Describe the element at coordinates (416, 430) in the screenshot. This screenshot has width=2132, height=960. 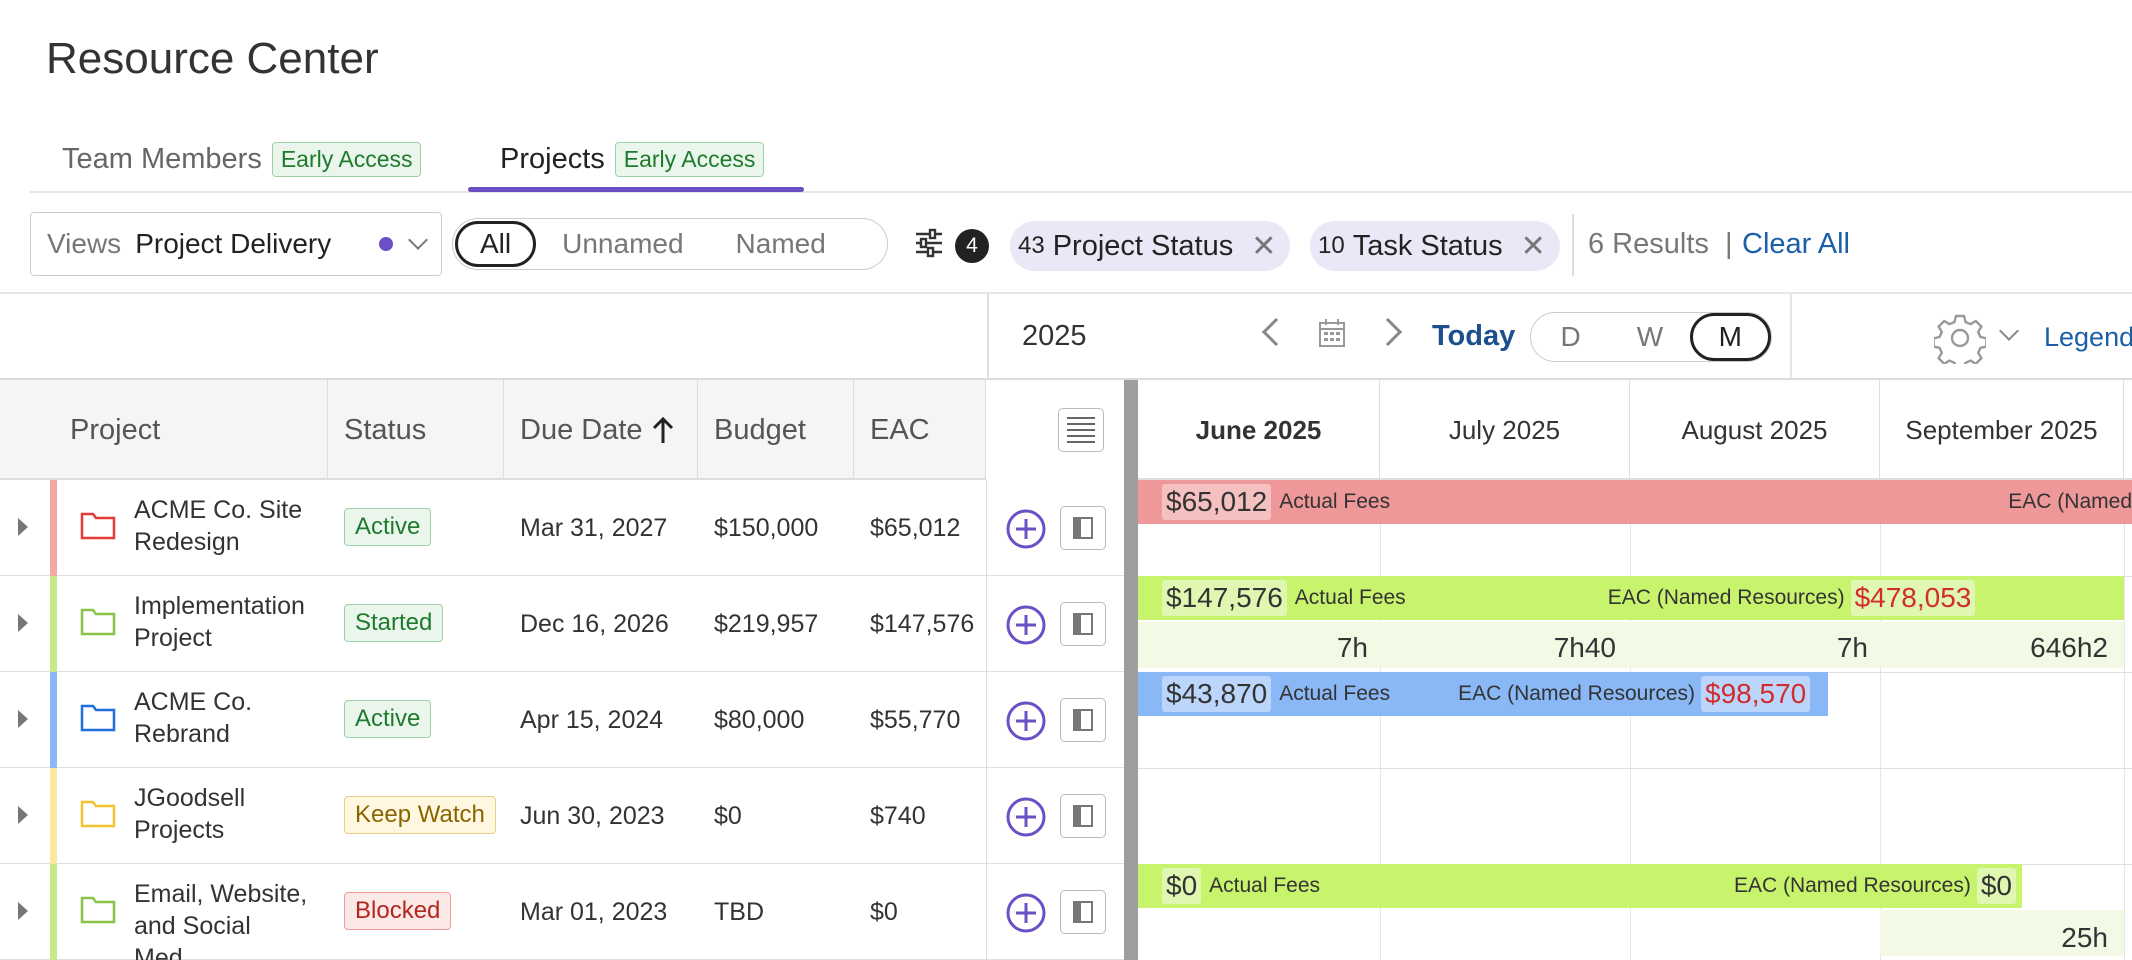
I see `column-header-status: Status` at that location.